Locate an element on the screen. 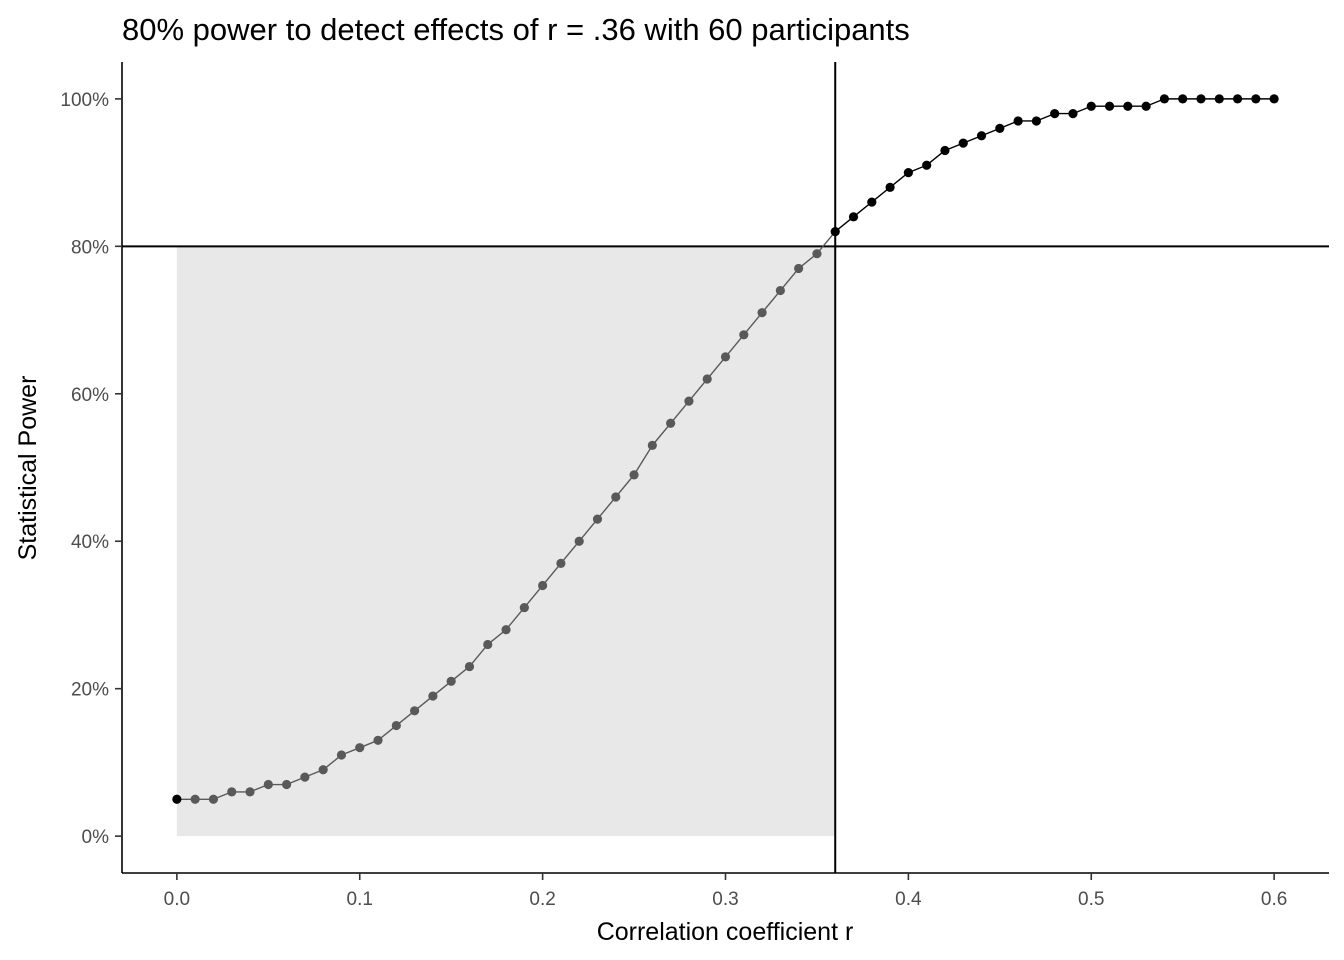  y-tick-label: 40% is located at coordinates (90, 542).